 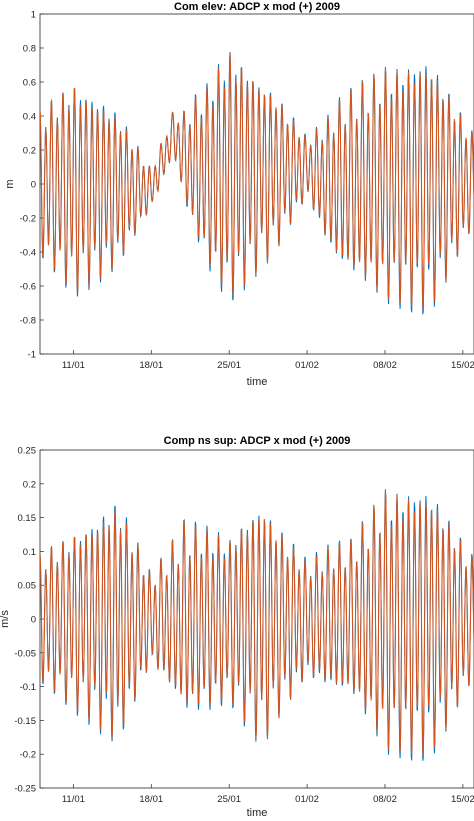 What do you see at coordinates (27, 586) in the screenshot?
I see `y-tick-label: 0.05` at bounding box center [27, 586].